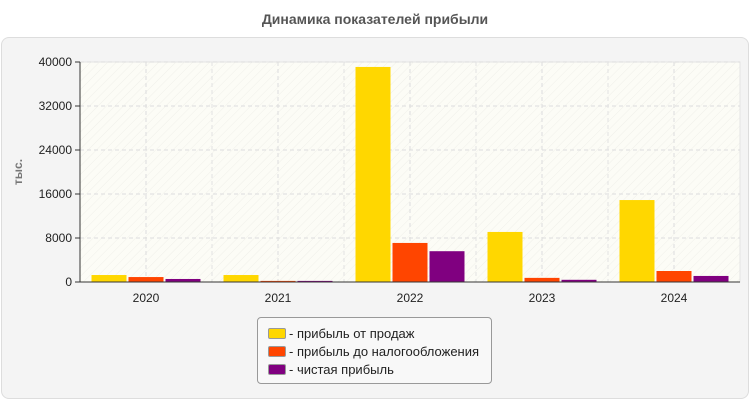  Describe the element at coordinates (341, 369) in the screenshot. I see `legend-label: - чистая прибыль` at that location.